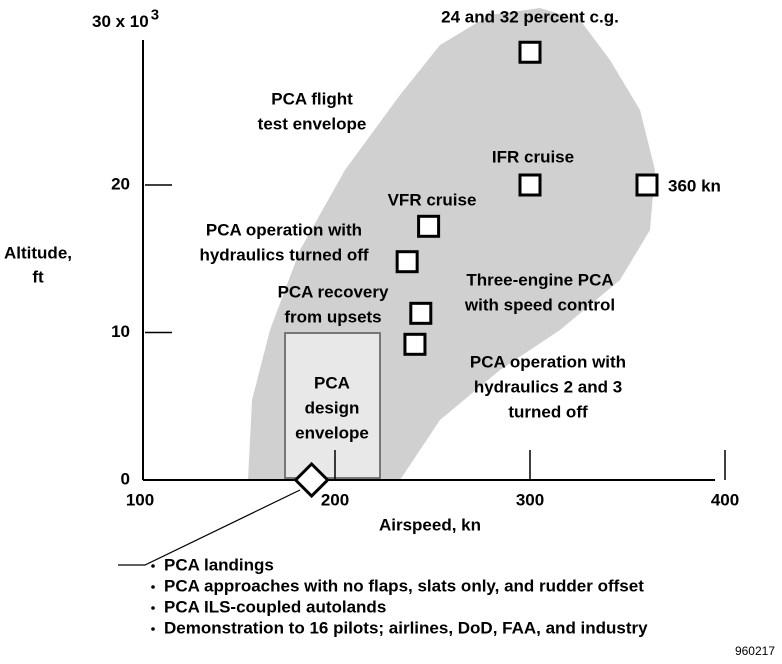 The image size is (782, 664). Describe the element at coordinates (38, 252) in the screenshot. I see `y-axis-label: Altitude,` at that location.